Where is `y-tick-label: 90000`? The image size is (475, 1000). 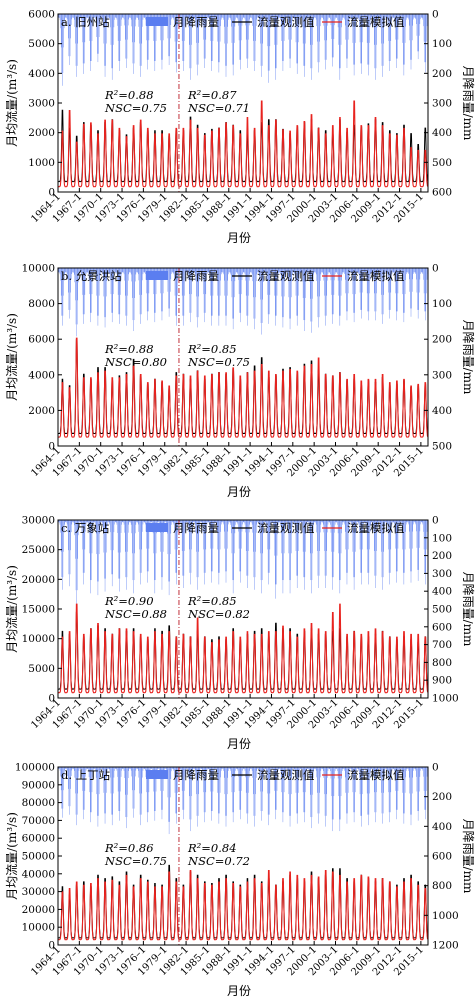
y-tick-label: 90000 is located at coordinates (38, 785).